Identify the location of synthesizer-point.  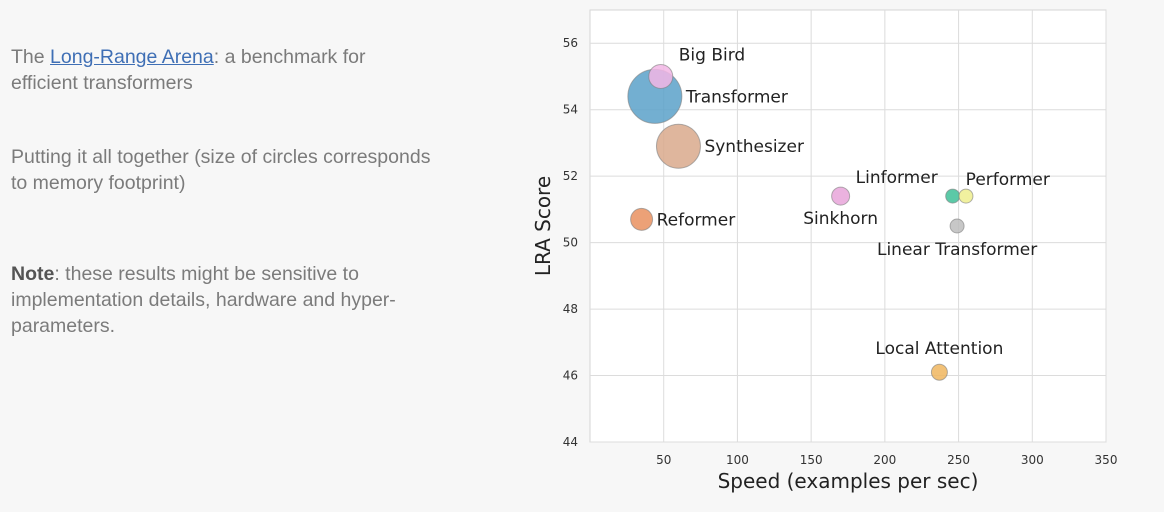
(678, 146).